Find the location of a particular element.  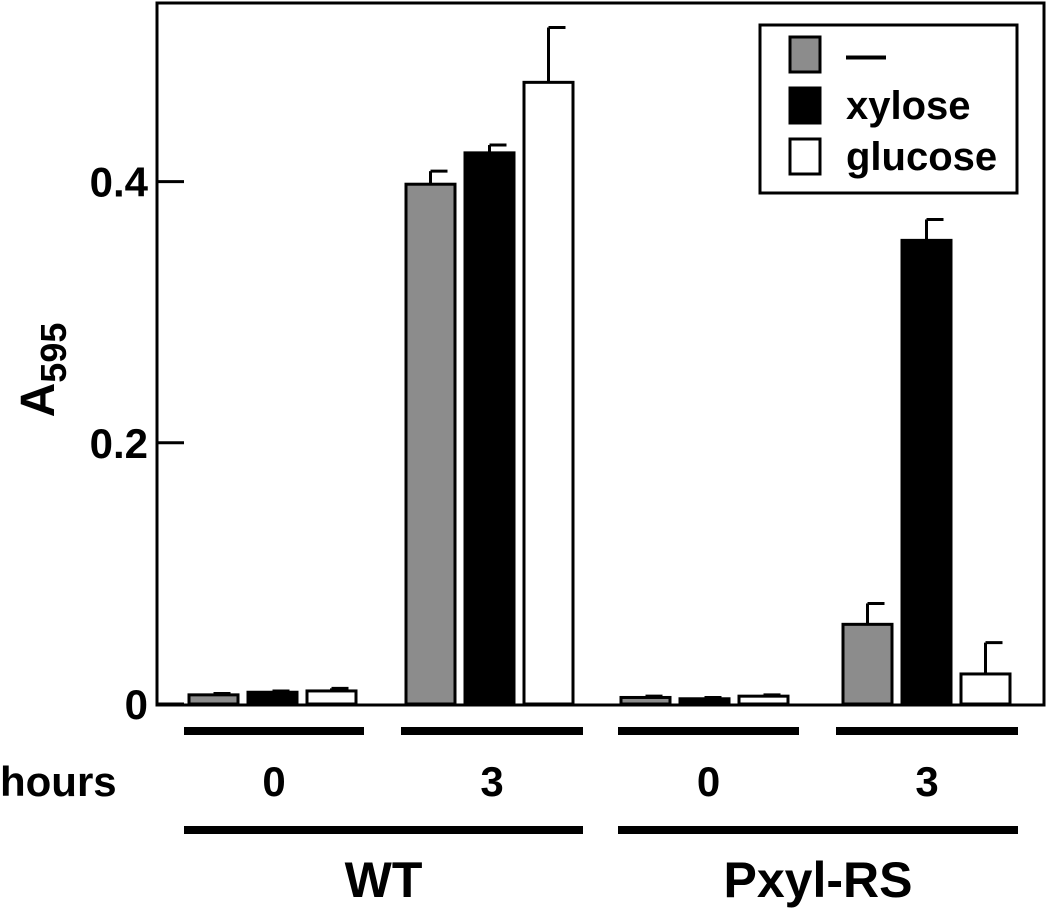

strain-label: Pxyl-RS is located at coordinates (818, 880).